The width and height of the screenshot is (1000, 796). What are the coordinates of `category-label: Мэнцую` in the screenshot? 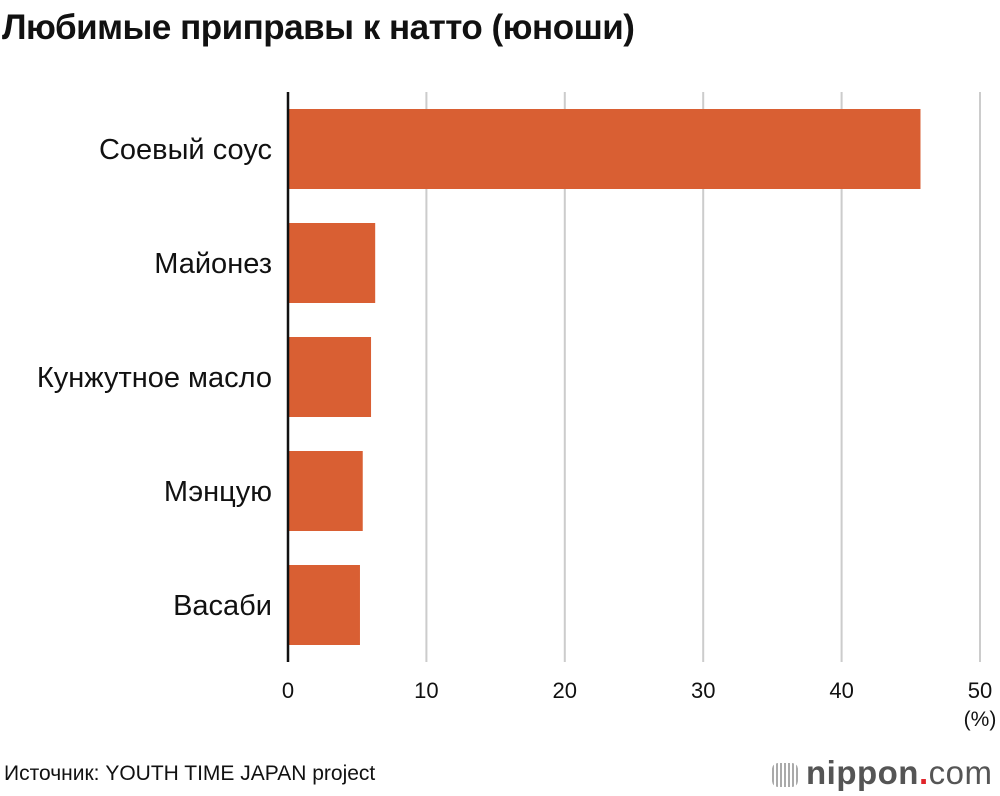 It's located at (218, 492).